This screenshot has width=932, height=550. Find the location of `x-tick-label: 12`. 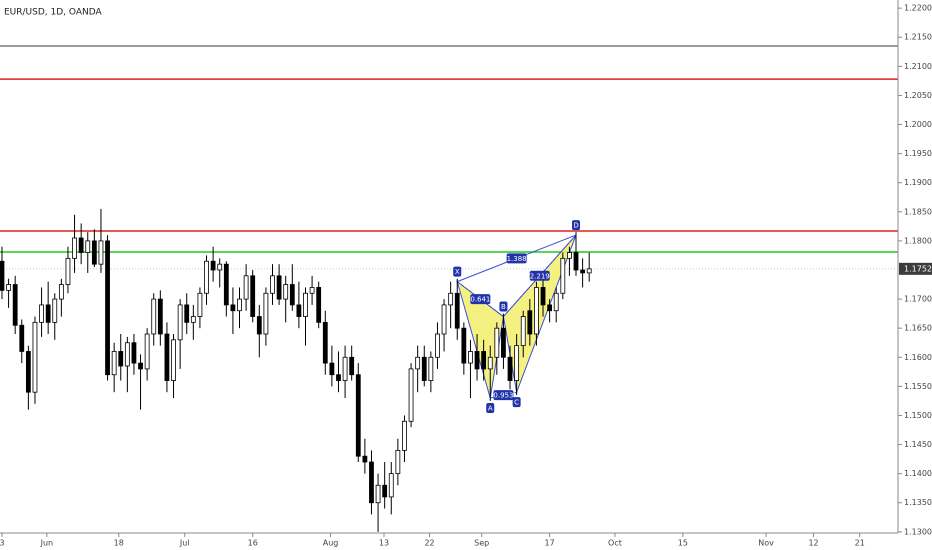

x-tick-label: 12 is located at coordinates (813, 543).